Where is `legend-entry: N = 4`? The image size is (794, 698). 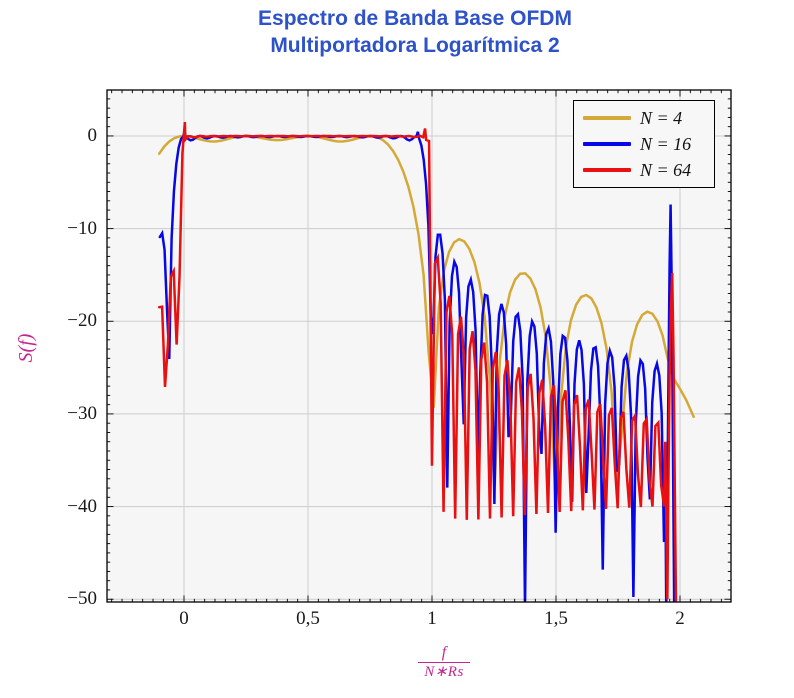
legend-entry: N = 4 is located at coordinates (644, 118).